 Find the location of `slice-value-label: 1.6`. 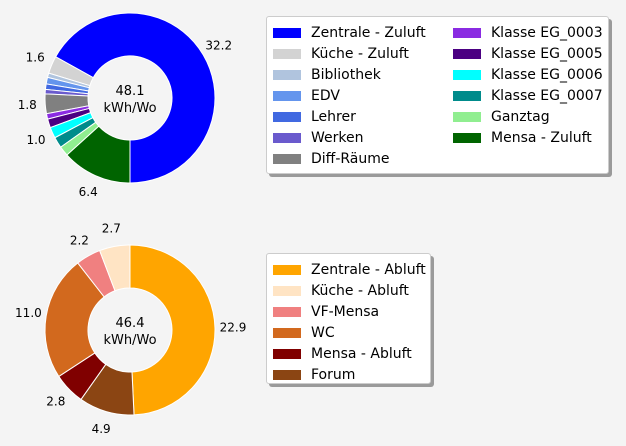

slice-value-label: 1.6 is located at coordinates (35, 58).